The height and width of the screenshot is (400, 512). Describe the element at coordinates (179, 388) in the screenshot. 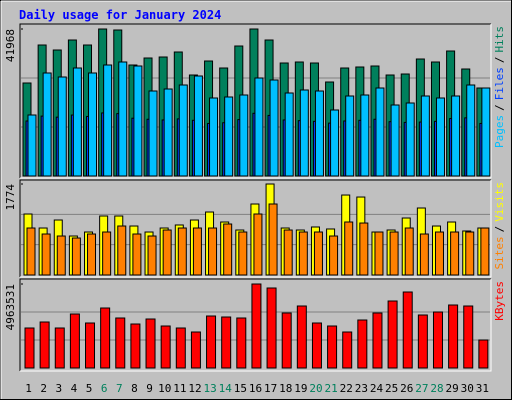

I see `x-tick-label: 11` at that location.